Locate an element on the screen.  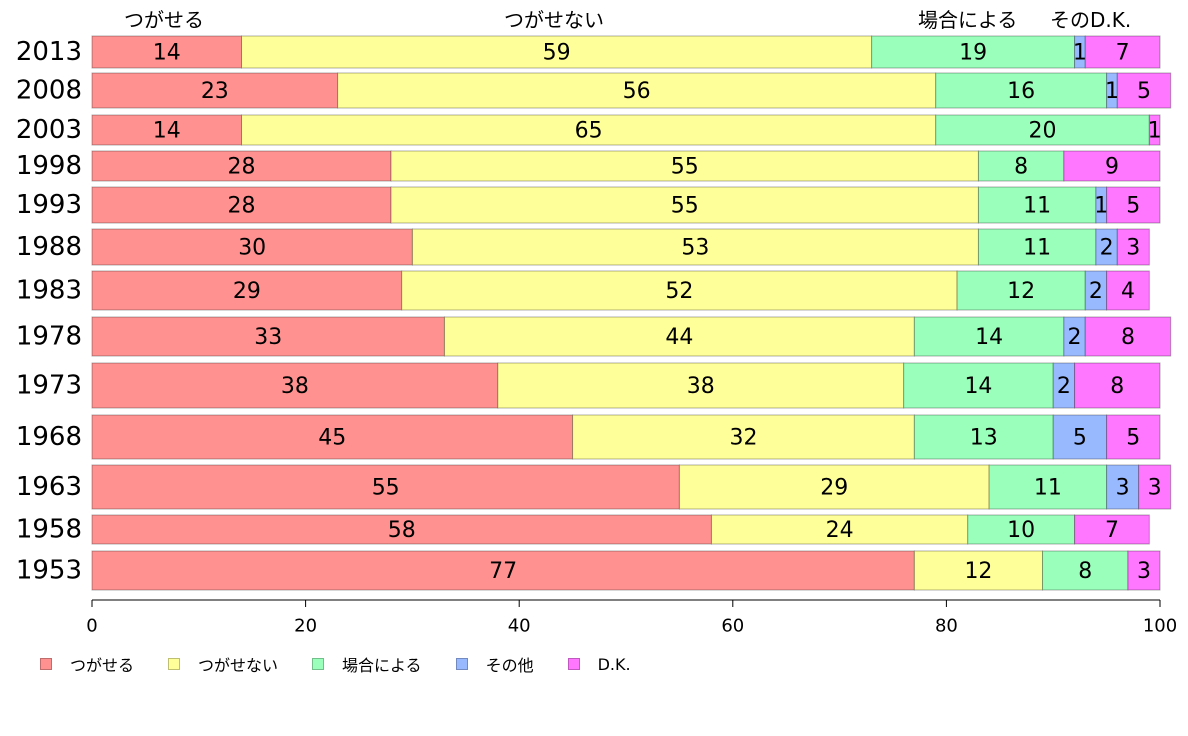
bar-segment-2013-s1 is located at coordinates (557, 52).